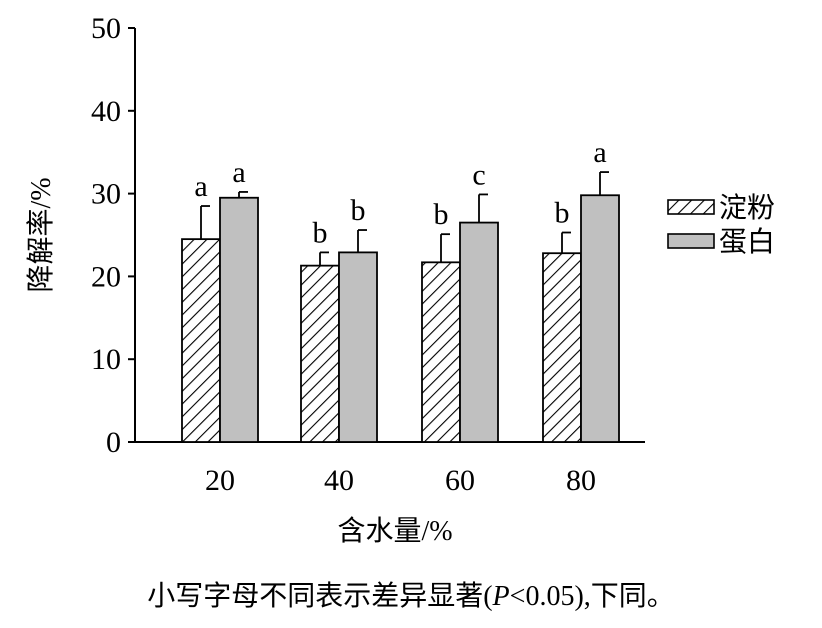 The width and height of the screenshot is (822, 628). I want to click on x-tick-label: 60, so click(460, 480).